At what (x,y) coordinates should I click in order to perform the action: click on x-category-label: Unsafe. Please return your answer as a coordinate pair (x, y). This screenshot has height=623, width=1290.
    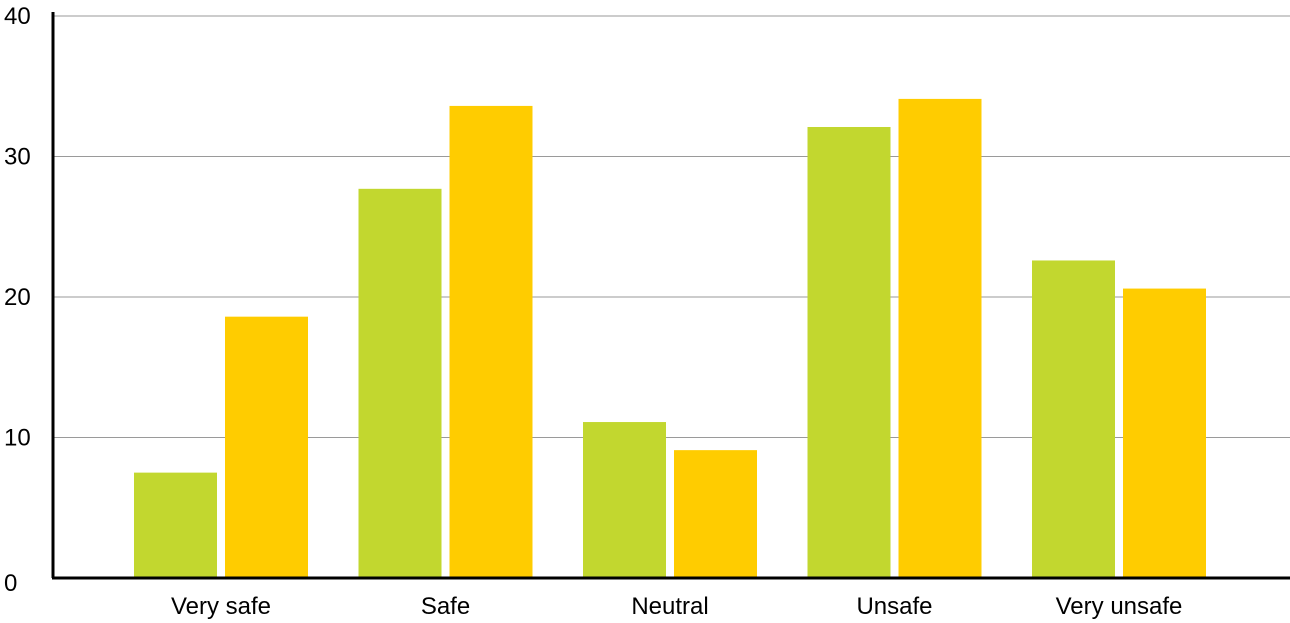
    Looking at the image, I should click on (894, 606).